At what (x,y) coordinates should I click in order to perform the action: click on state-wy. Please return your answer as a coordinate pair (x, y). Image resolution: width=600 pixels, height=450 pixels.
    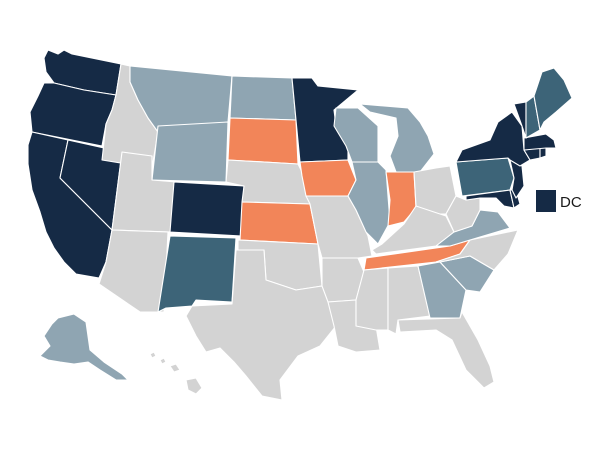
    Looking at the image, I should click on (190, 152).